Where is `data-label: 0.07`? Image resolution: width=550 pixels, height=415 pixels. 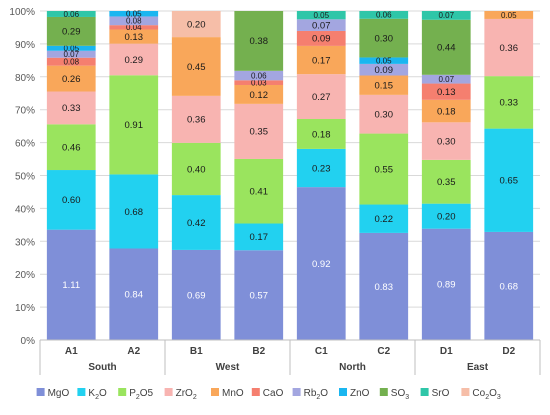
data-label: 0.07 is located at coordinates (446, 79).